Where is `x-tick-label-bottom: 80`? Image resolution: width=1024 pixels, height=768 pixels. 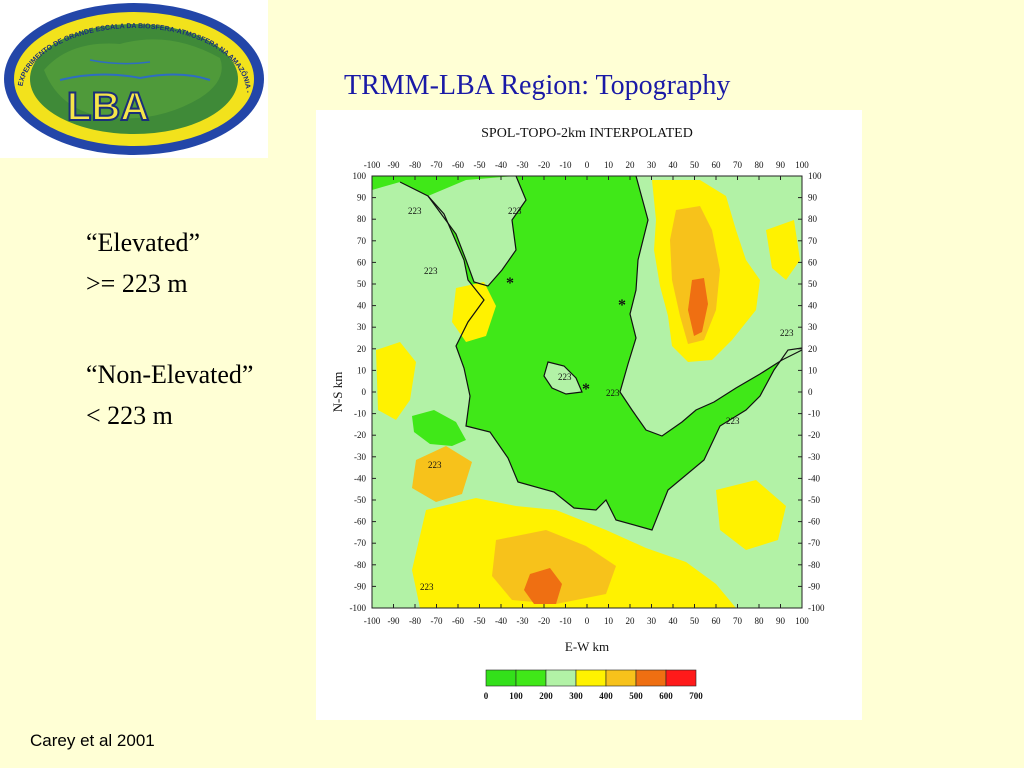 x-tick-label-bottom: 80 is located at coordinates (760, 621).